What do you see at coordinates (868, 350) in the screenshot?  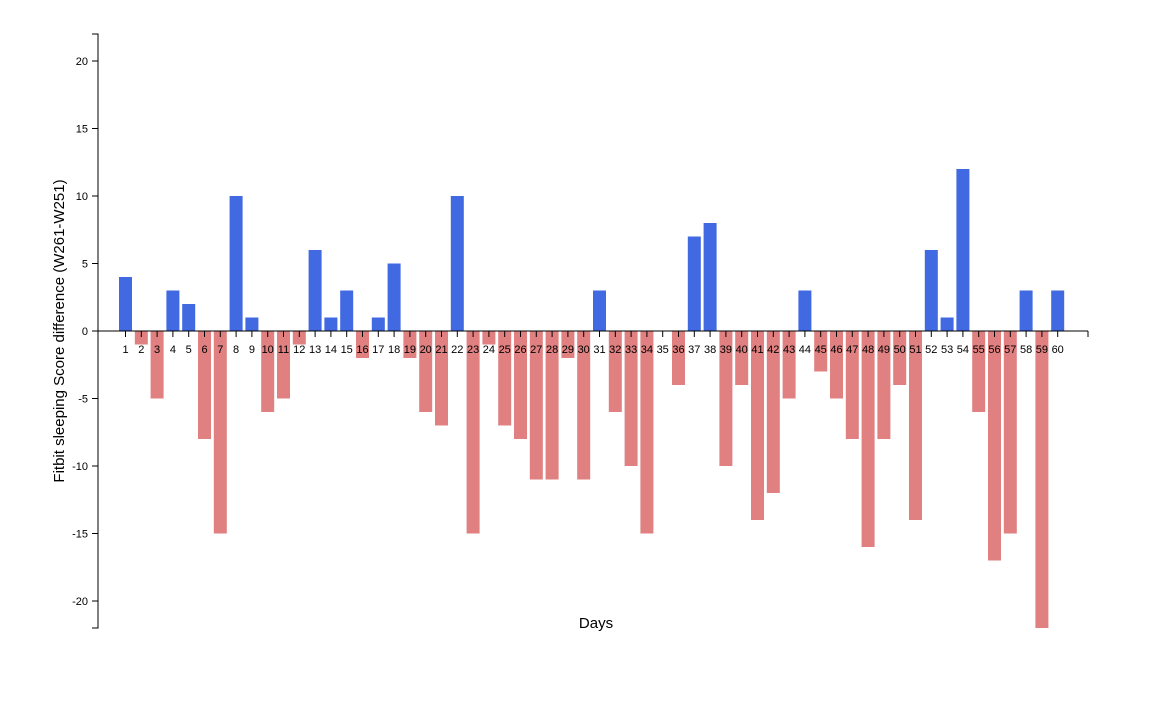 I see `x-tick-label: 48` at bounding box center [868, 350].